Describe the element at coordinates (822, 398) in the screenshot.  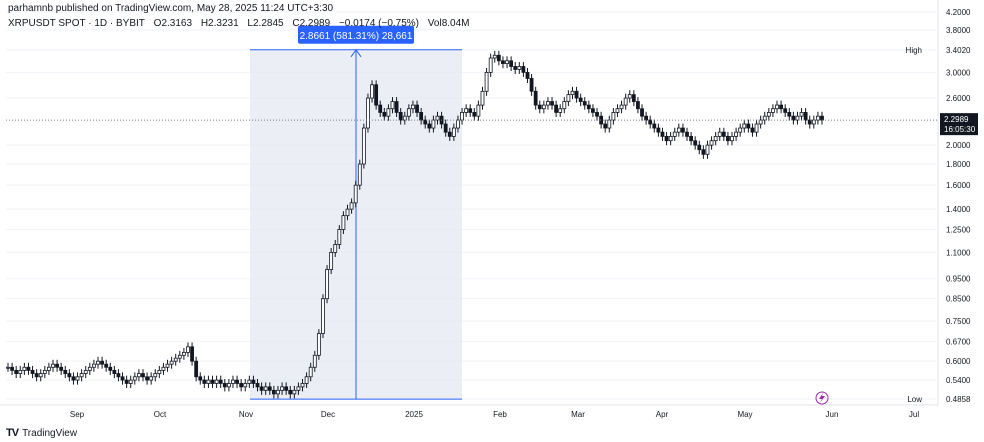
I see `event-flash-icon` at that location.